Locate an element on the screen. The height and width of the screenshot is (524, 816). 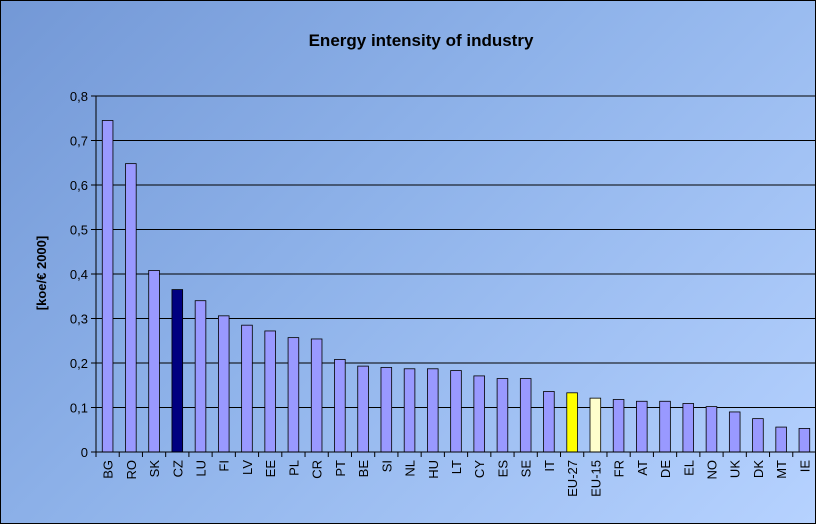
bar-ro is located at coordinates (131, 308).